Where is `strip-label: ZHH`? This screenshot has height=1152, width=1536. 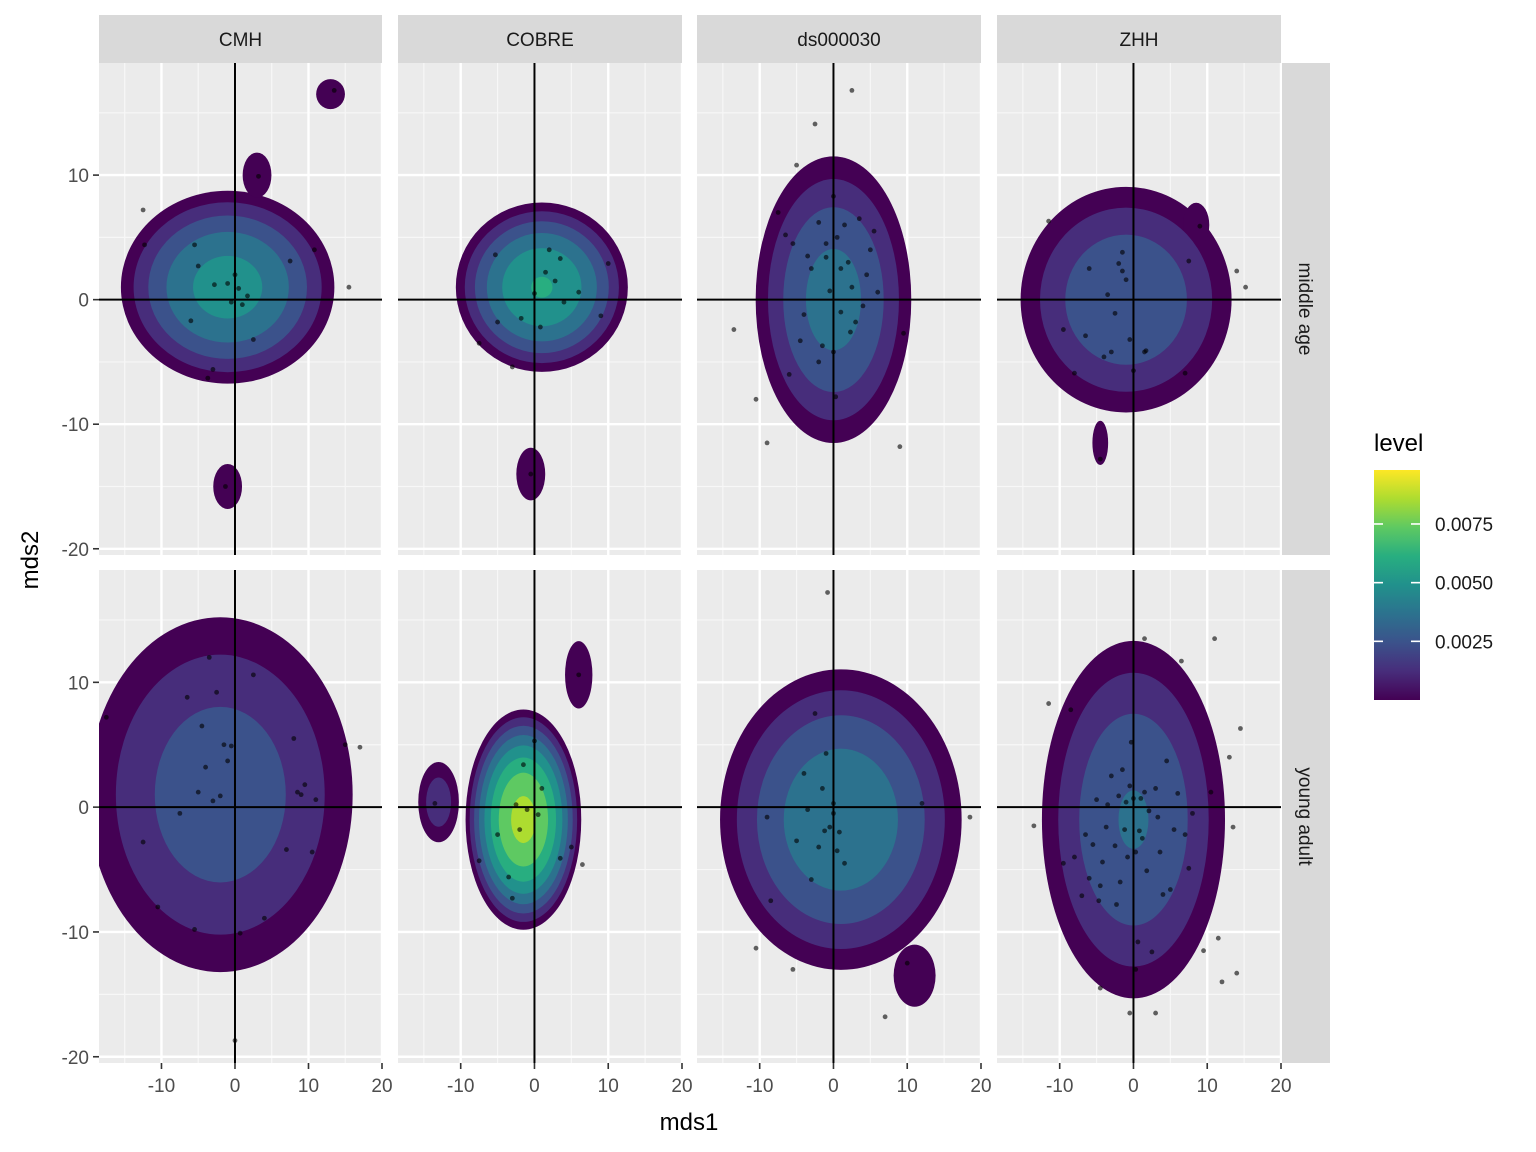 strip-label: ZHH is located at coordinates (1138, 40).